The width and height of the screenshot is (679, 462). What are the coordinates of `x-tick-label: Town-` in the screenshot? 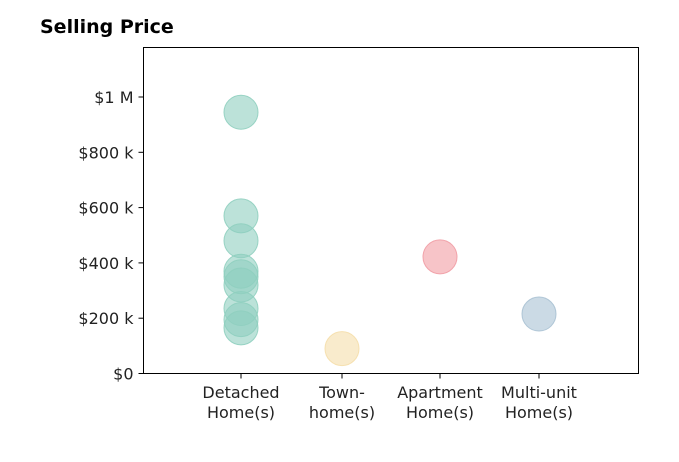 It's located at (341, 392).